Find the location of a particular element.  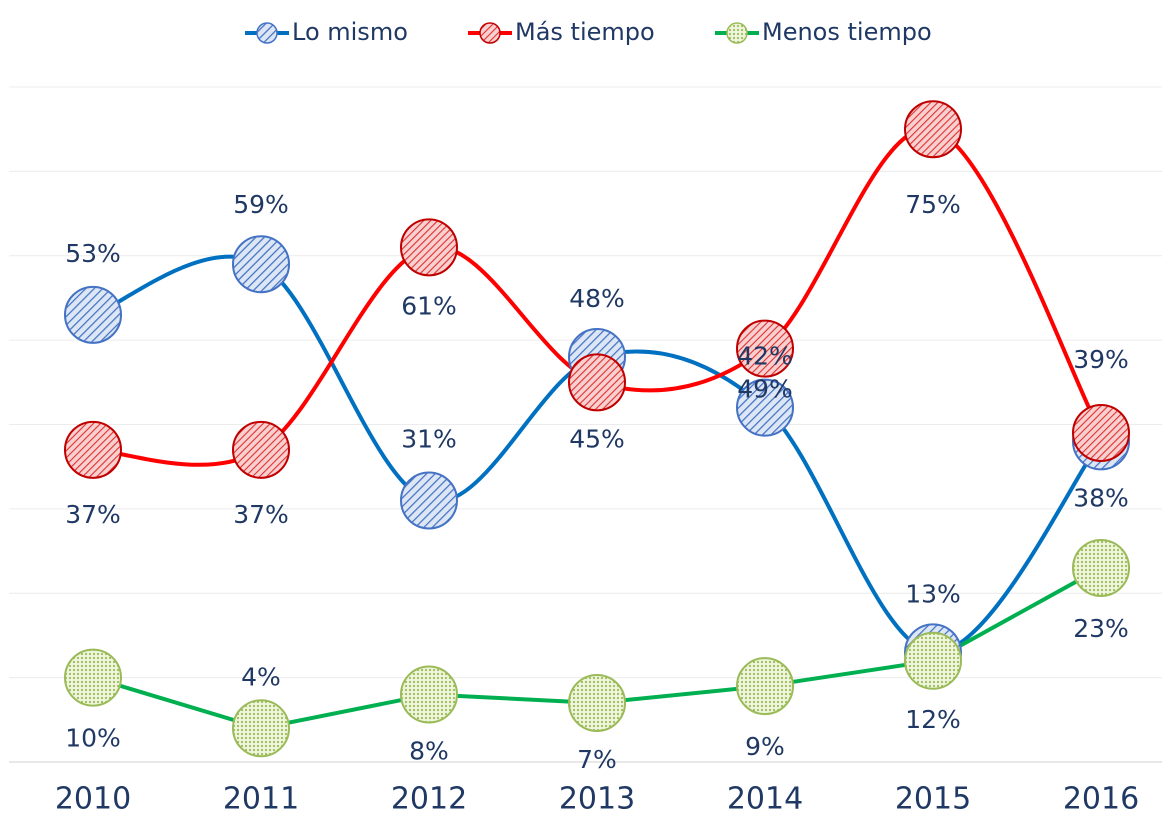

legend-label: Lo mismo is located at coordinates (350, 32).